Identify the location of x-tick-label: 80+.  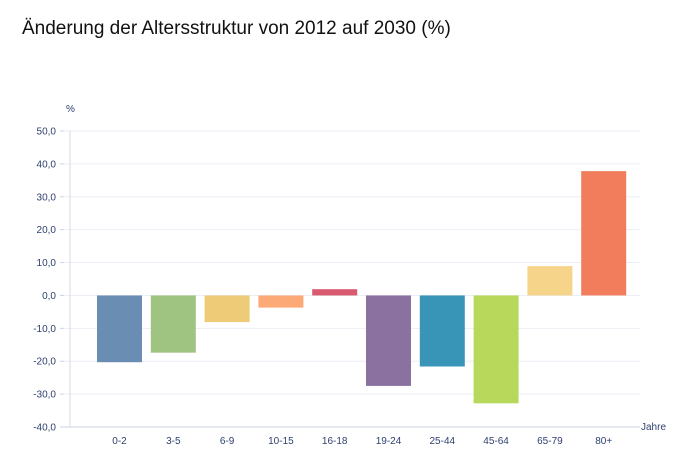
(603, 441).